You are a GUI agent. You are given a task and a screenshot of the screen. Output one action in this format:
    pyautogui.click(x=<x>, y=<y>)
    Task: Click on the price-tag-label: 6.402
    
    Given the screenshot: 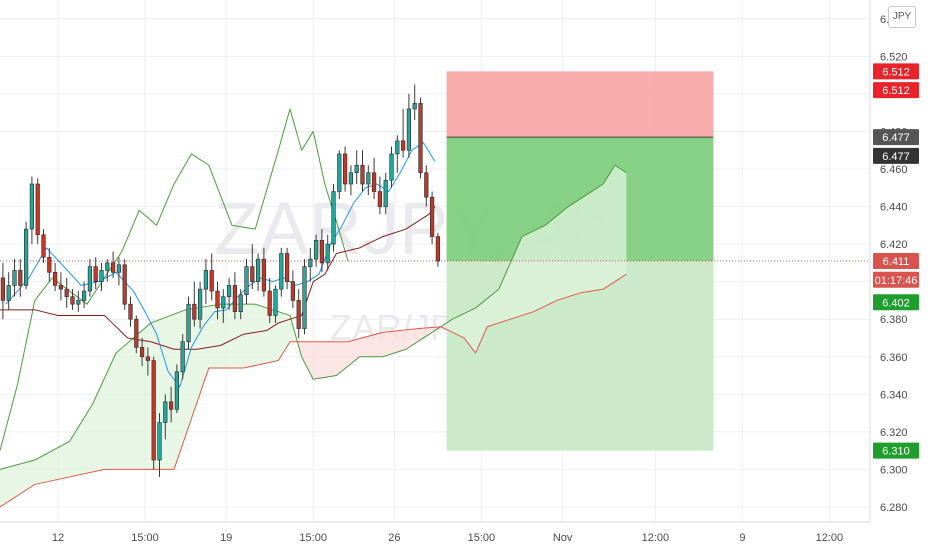 What is the action you would take?
    pyautogui.click(x=896, y=303)
    